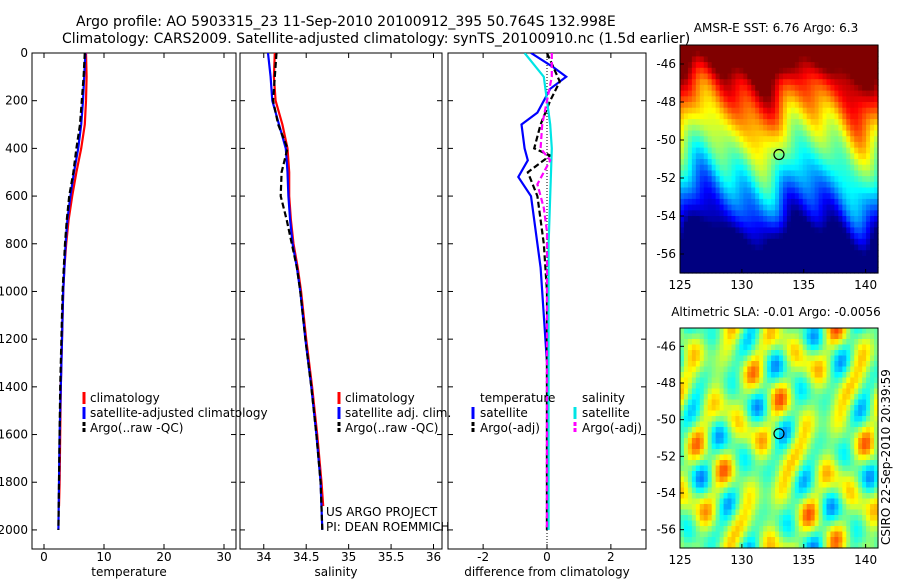  Describe the element at coordinates (680, 285) in the screenshot. I see `map-x-tick-label: 125` at that location.